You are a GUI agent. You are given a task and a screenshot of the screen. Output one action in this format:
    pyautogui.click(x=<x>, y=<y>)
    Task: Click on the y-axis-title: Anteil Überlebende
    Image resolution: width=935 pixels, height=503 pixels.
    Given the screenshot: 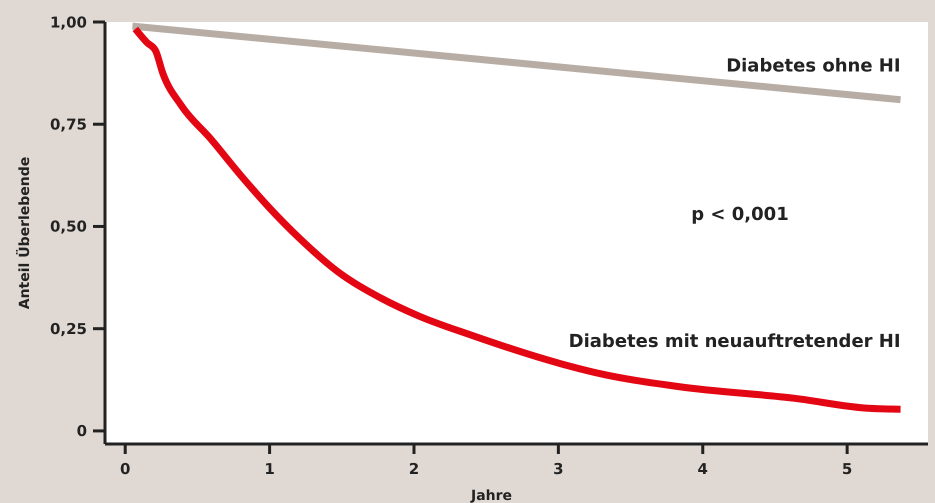 What is the action you would take?
    pyautogui.click(x=24, y=233)
    